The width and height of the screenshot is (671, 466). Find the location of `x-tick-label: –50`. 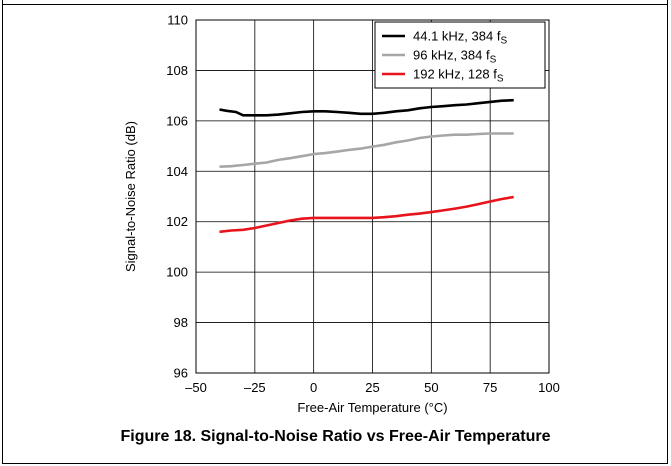

x-tick-label: –50 is located at coordinates (196, 387).